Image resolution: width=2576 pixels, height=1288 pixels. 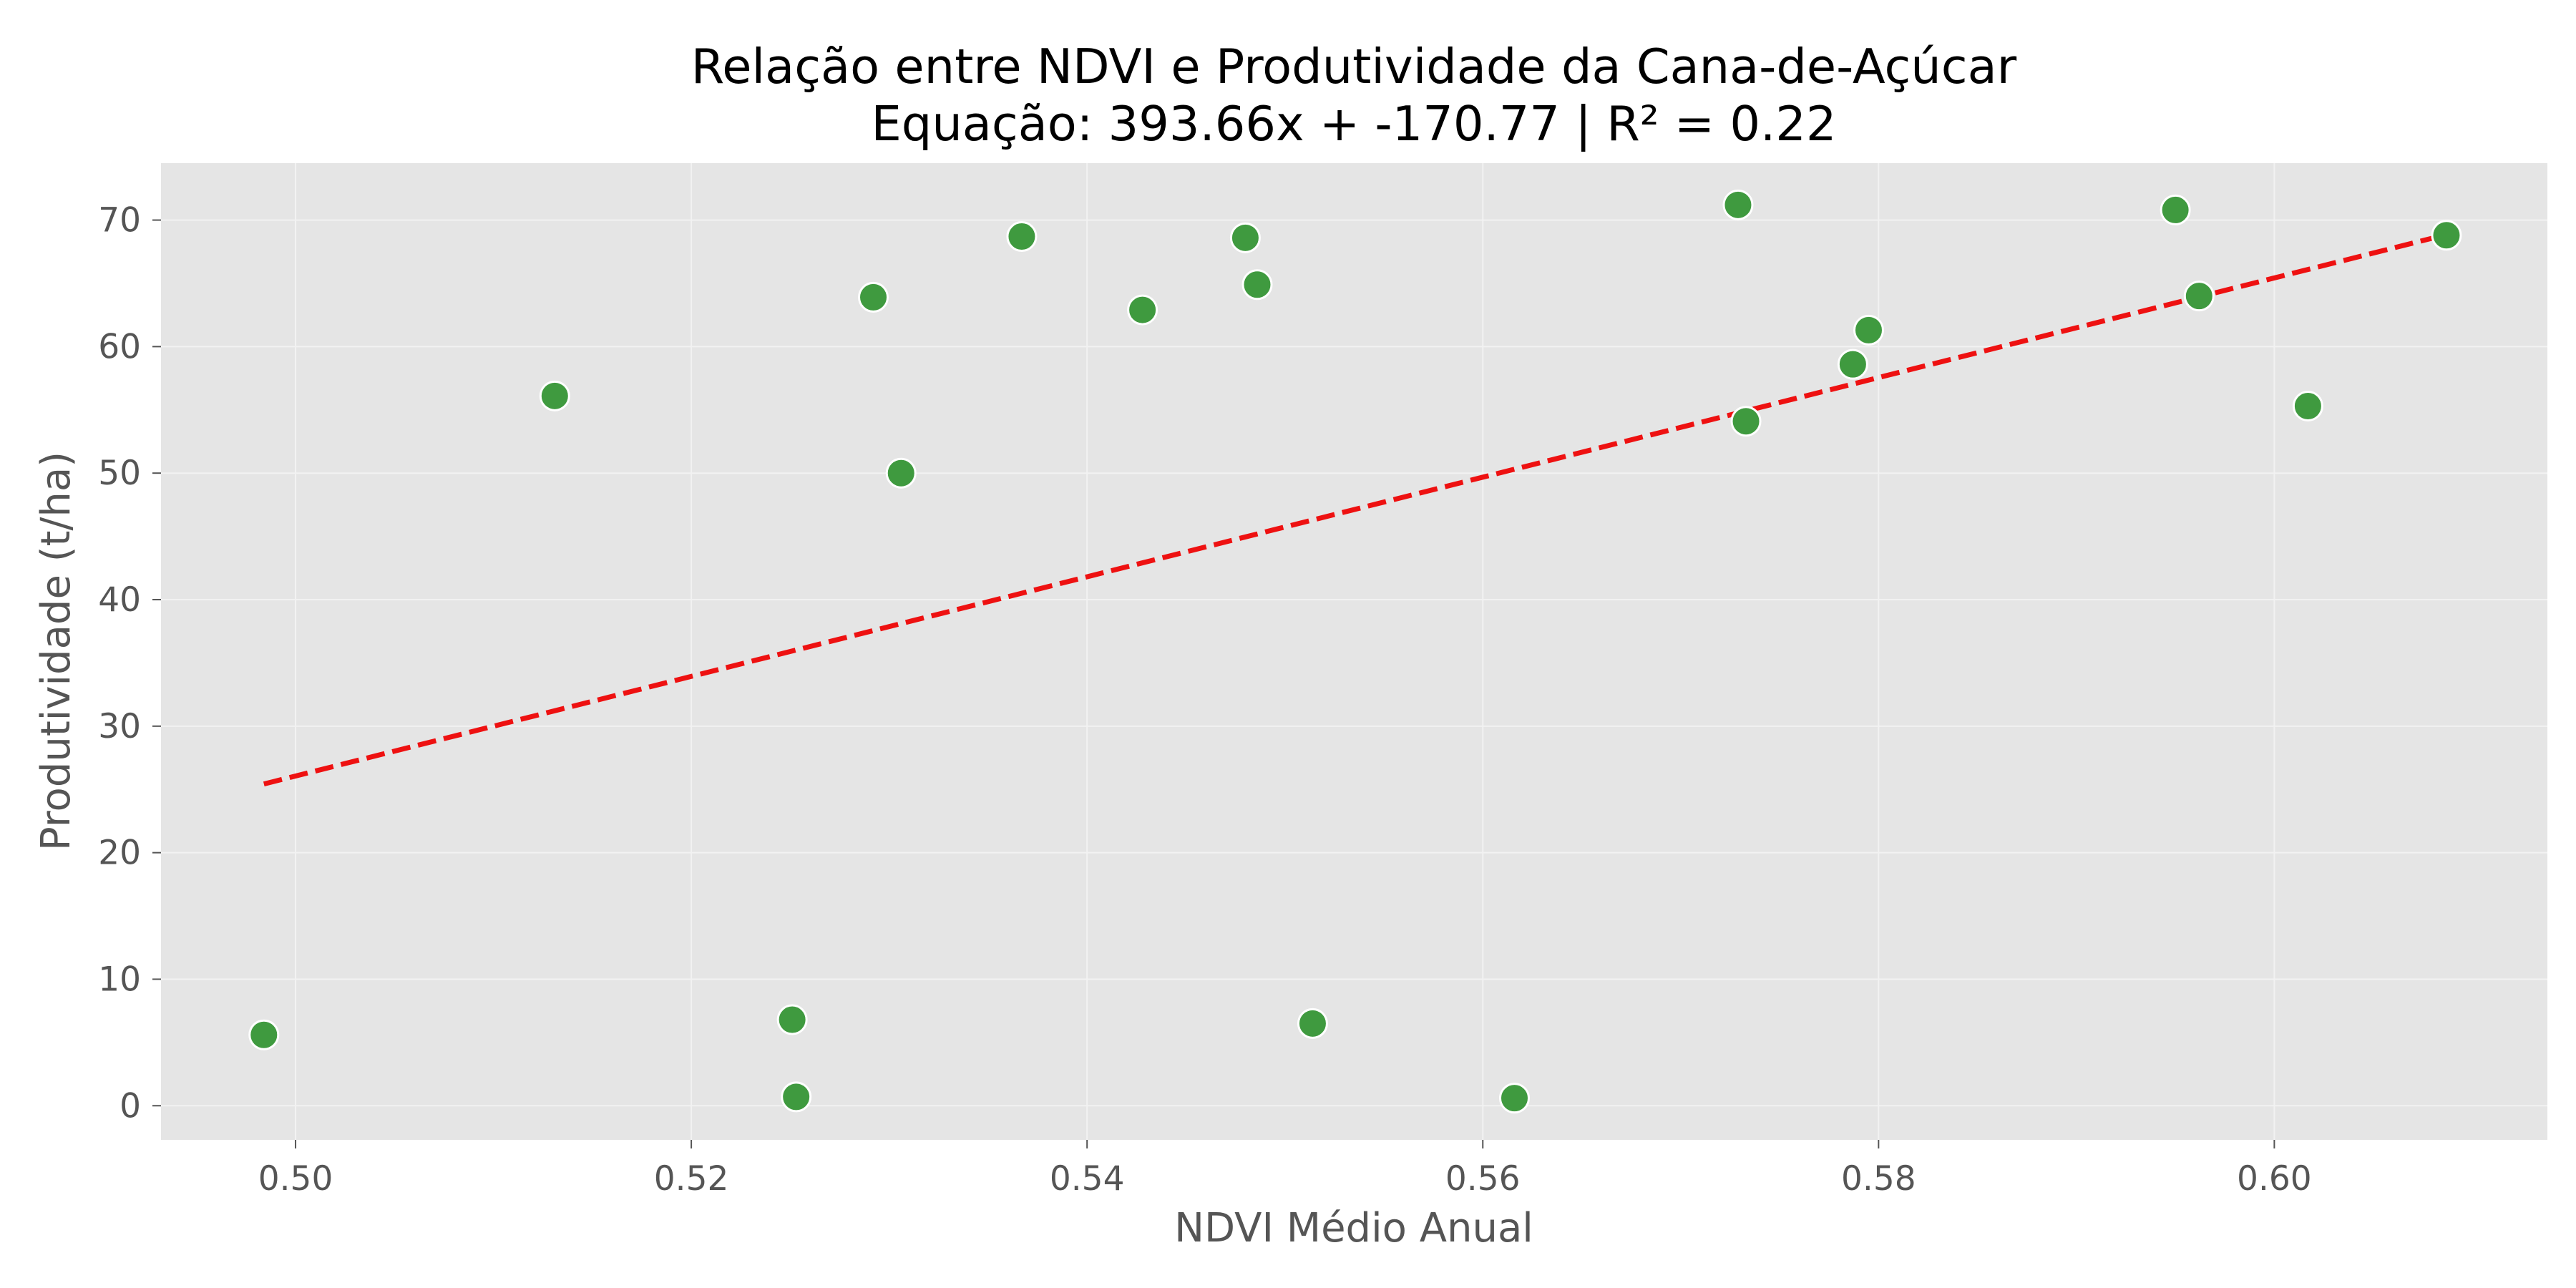 What do you see at coordinates (56, 651) in the screenshot?
I see `y-axis-label: Produtividade (t/ha)` at bounding box center [56, 651].